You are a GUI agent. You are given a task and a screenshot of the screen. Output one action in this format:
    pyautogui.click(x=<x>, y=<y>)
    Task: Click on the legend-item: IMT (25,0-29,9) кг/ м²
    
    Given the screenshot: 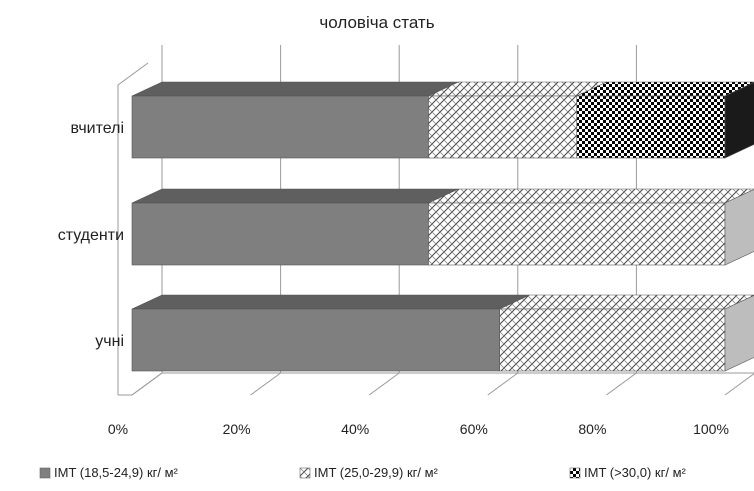 What is the action you would take?
    pyautogui.click(x=369, y=472)
    